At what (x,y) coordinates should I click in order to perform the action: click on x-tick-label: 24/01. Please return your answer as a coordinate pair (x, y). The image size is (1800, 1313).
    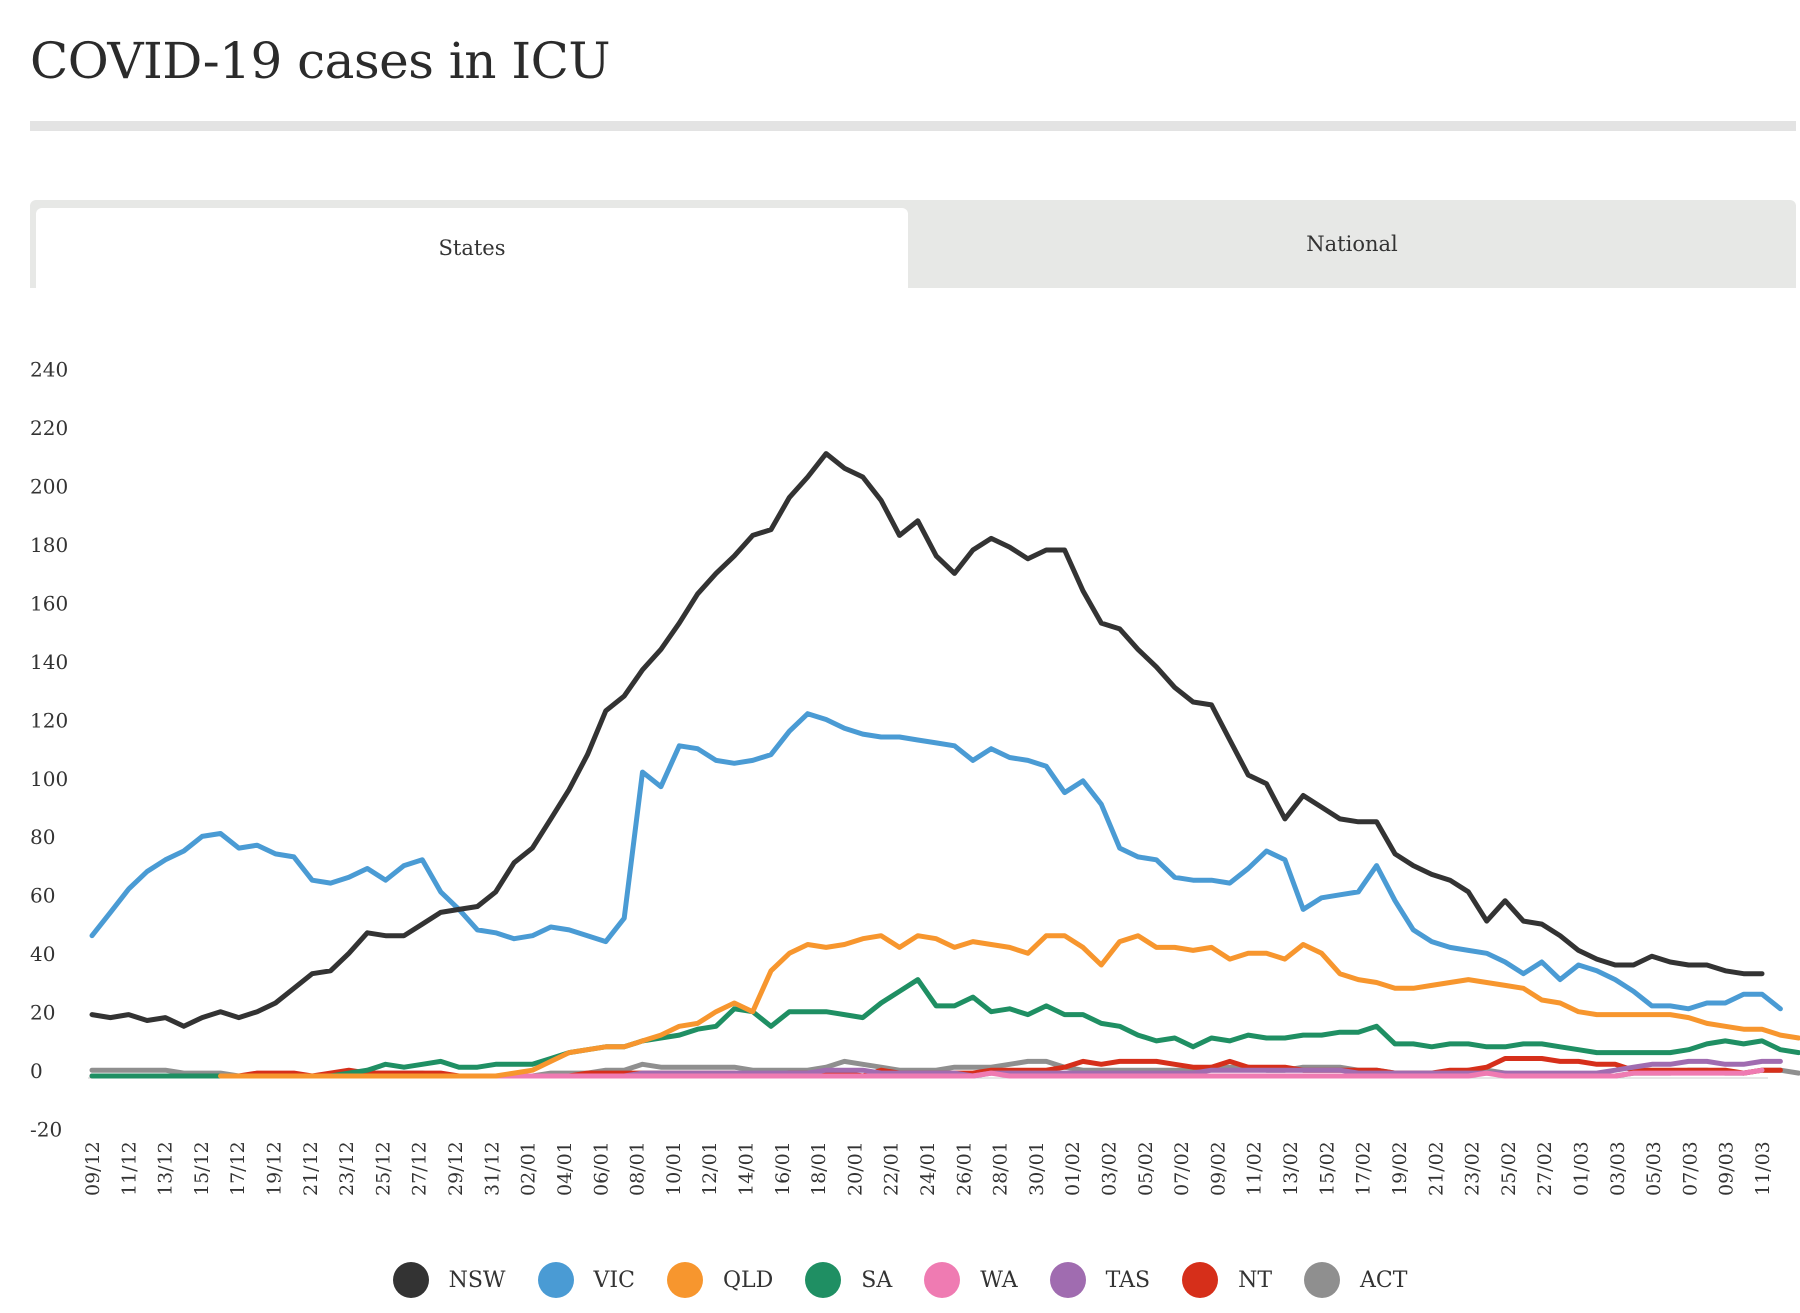
    Looking at the image, I should click on (928, 1168).